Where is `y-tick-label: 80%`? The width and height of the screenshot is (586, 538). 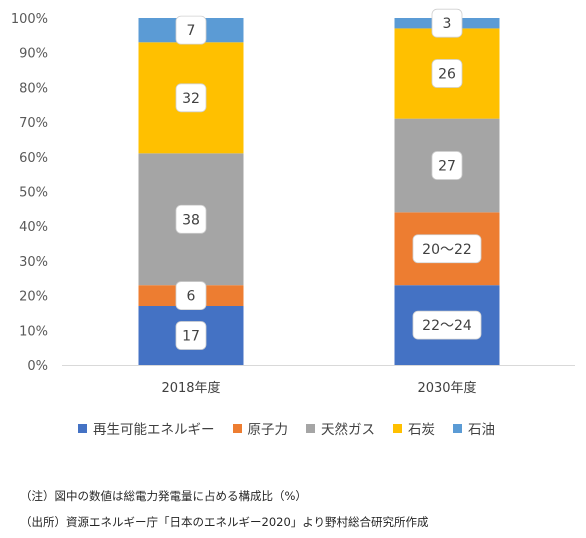
y-tick-label: 80% is located at coordinates (33, 88).